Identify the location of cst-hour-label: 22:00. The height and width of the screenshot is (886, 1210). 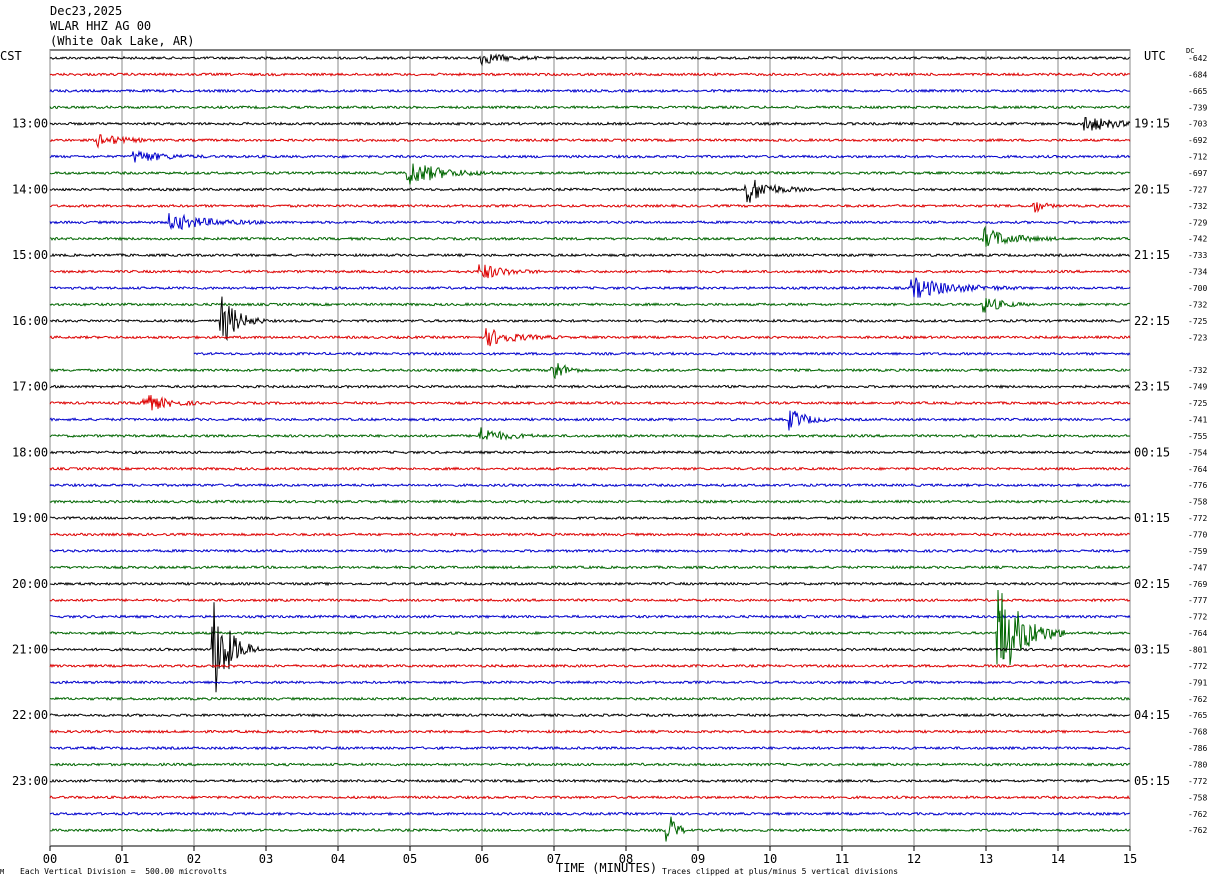
(30, 715).